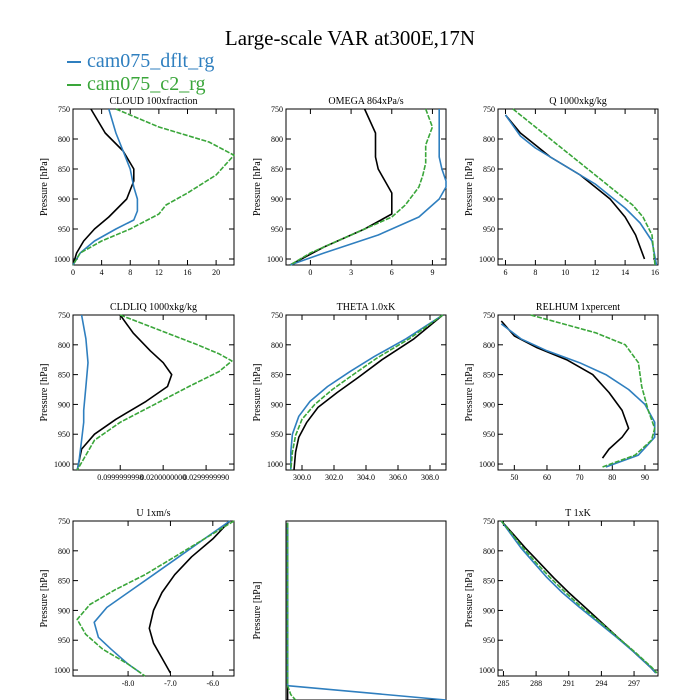  I want to click on xtick-label: 6, so click(505, 272).